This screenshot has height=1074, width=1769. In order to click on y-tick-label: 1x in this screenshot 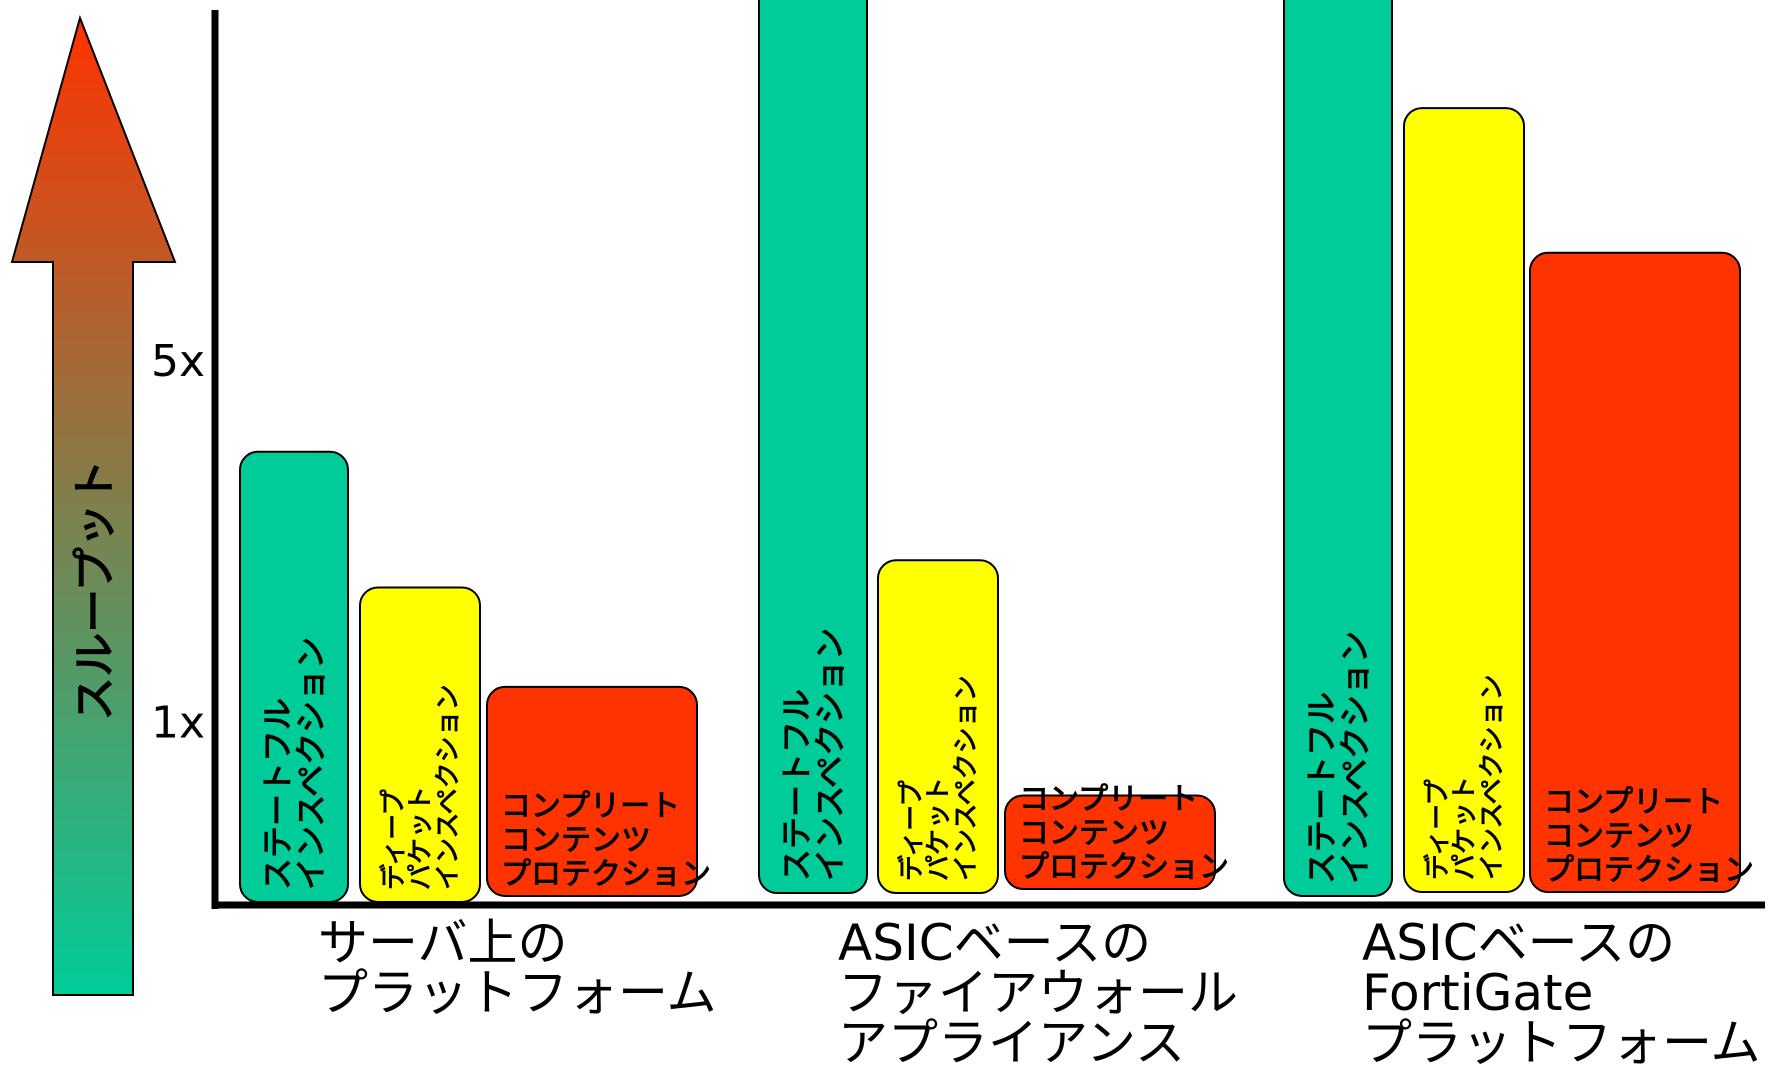, I will do `click(178, 723)`.